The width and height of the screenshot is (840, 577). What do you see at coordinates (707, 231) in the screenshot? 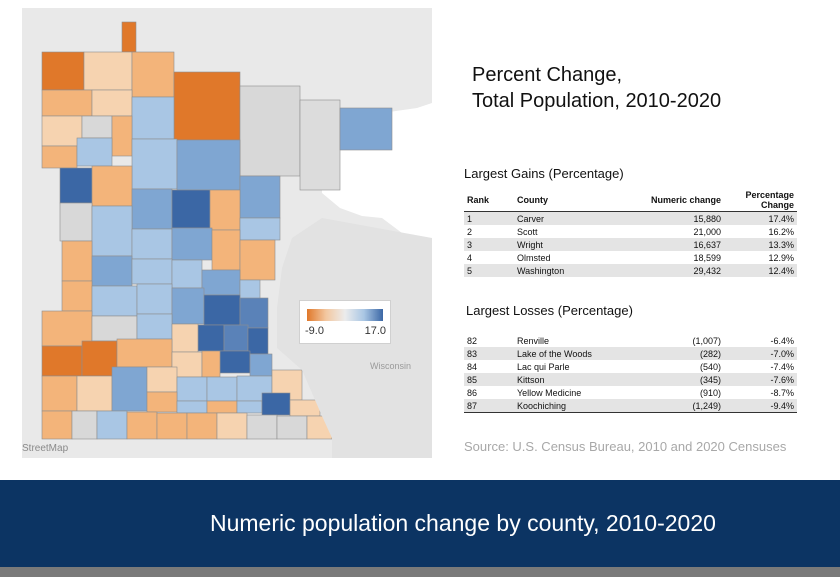
I see `numeric-cell: 21,000` at bounding box center [707, 231].